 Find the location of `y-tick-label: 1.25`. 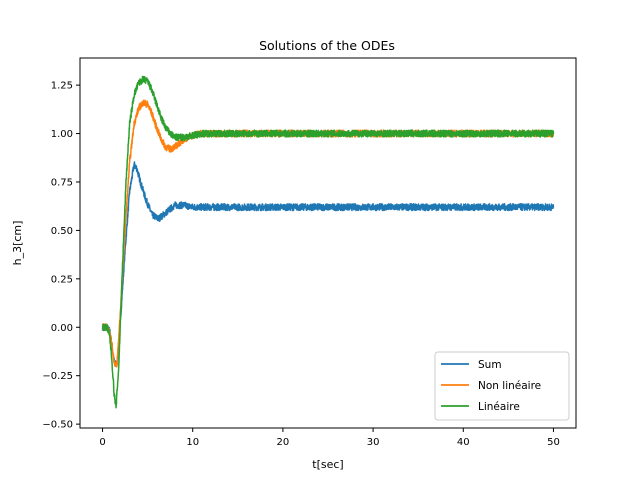

y-tick-label: 1.25 is located at coordinates (62, 86).